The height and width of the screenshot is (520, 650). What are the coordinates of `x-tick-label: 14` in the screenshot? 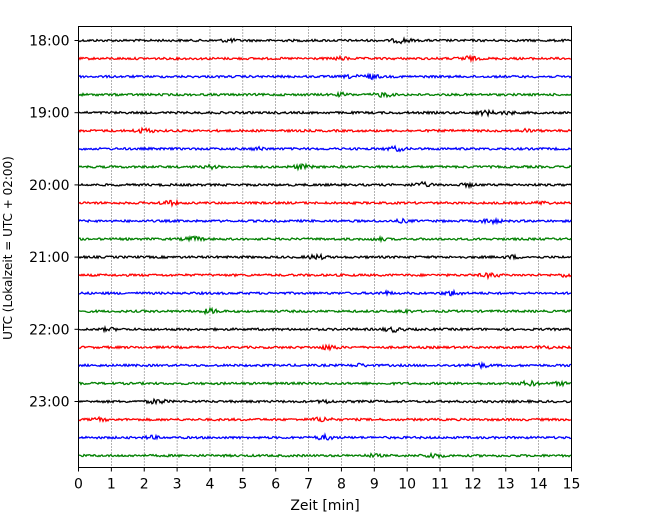 It's located at (539, 485).